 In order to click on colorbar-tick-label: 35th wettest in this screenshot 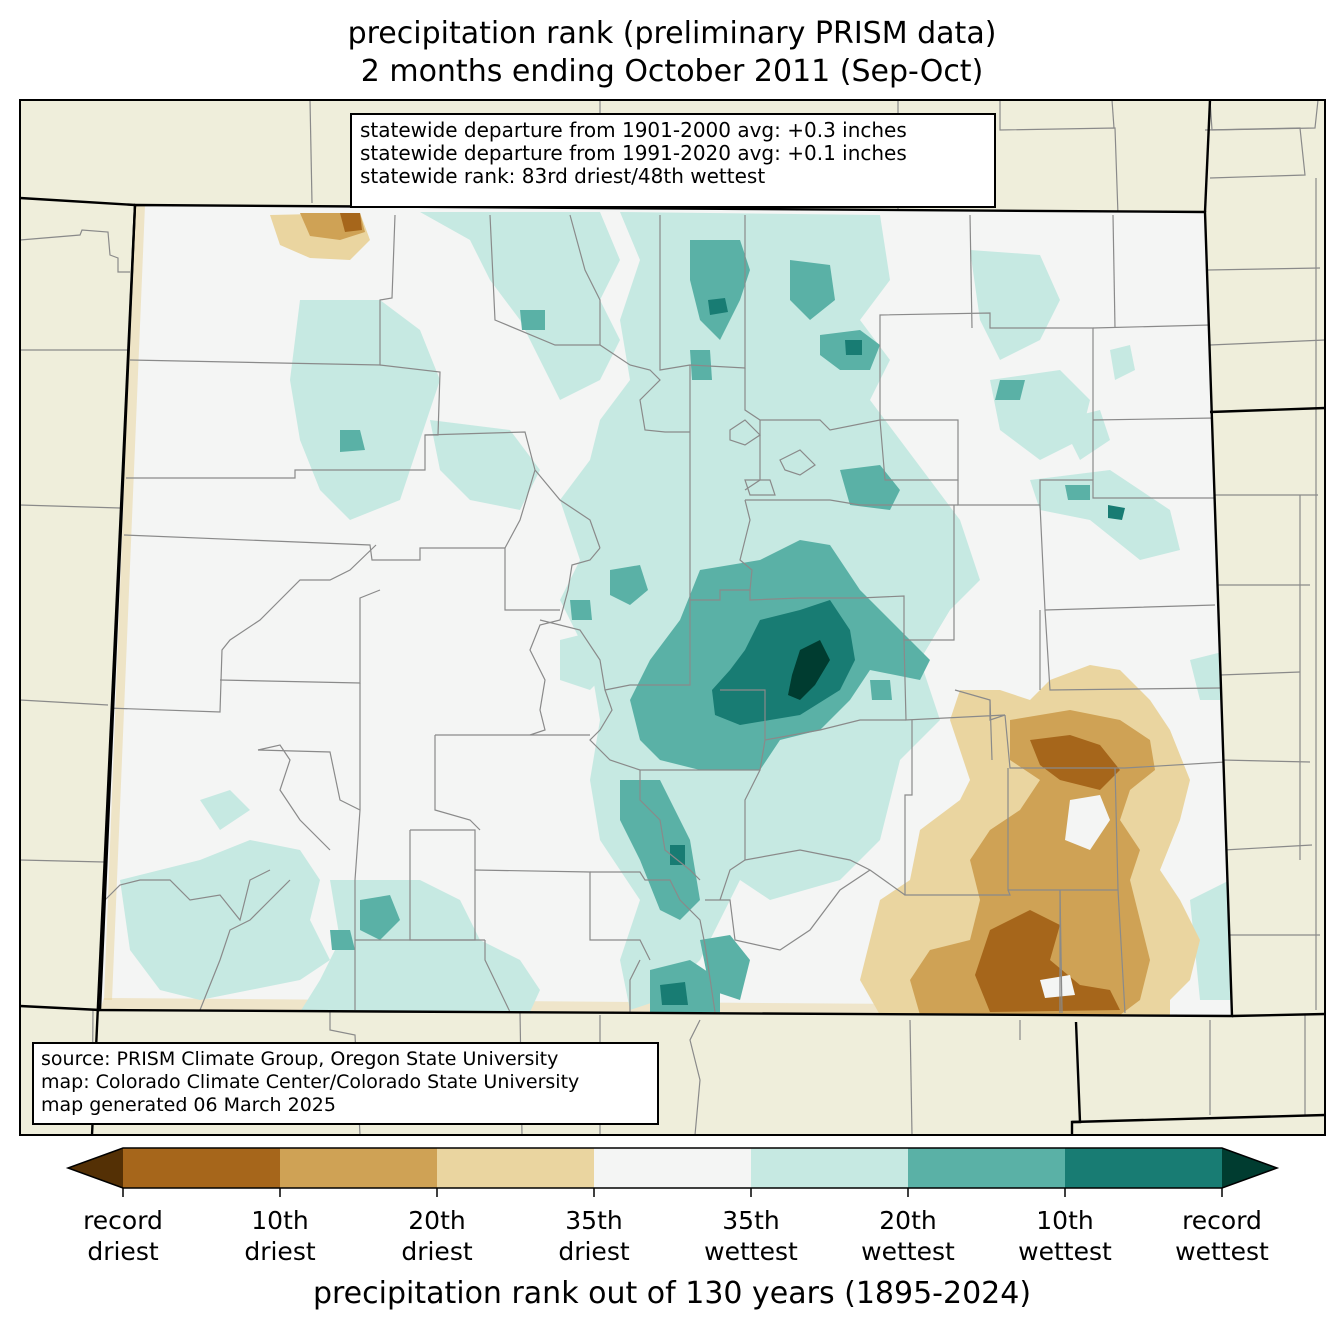, I will do `click(751, 1236)`.